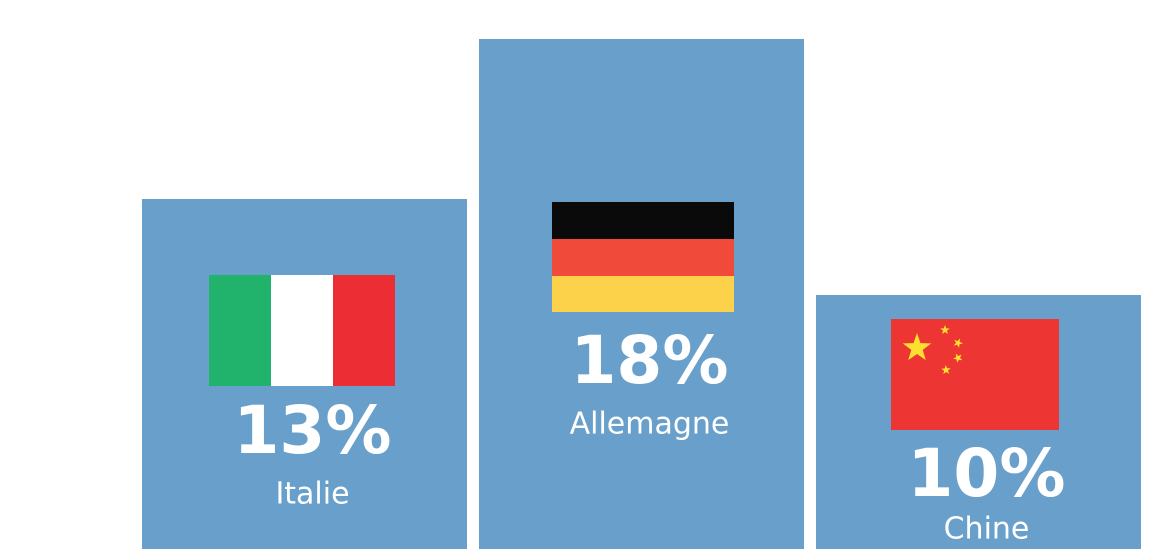 The image size is (1169, 549). I want to click on flag-germany, so click(643, 257).